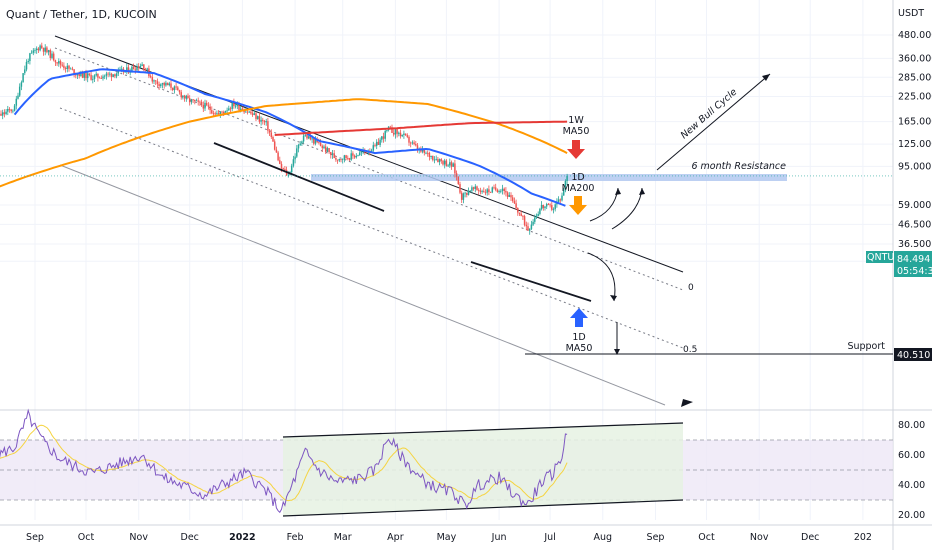  I want to click on x-tick-label: Feb, so click(295, 537).